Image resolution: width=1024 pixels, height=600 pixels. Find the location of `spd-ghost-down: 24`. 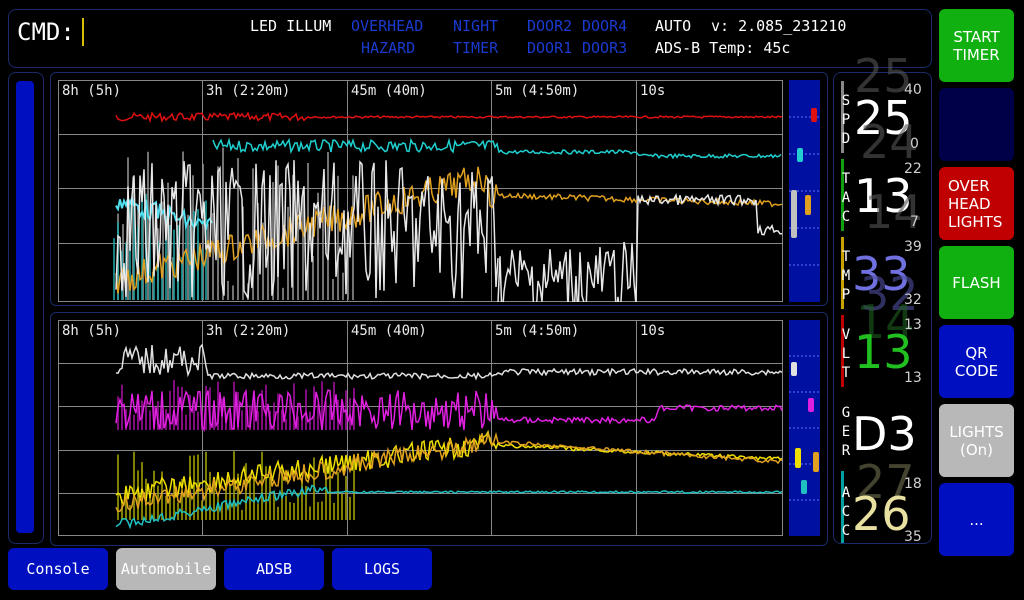

spd-ghost-down: 24 is located at coordinates (889, 142).